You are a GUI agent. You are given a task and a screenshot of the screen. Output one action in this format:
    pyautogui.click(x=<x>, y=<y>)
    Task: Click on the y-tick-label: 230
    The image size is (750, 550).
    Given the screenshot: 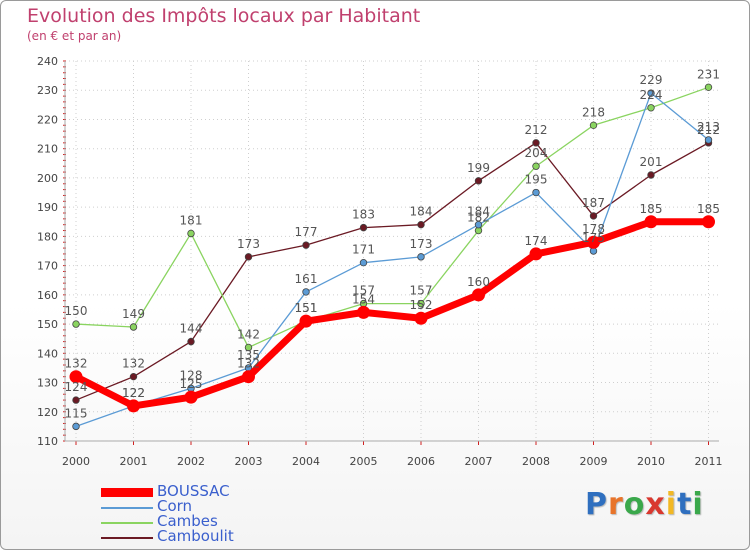 What is the action you would take?
    pyautogui.click(x=47, y=90)
    